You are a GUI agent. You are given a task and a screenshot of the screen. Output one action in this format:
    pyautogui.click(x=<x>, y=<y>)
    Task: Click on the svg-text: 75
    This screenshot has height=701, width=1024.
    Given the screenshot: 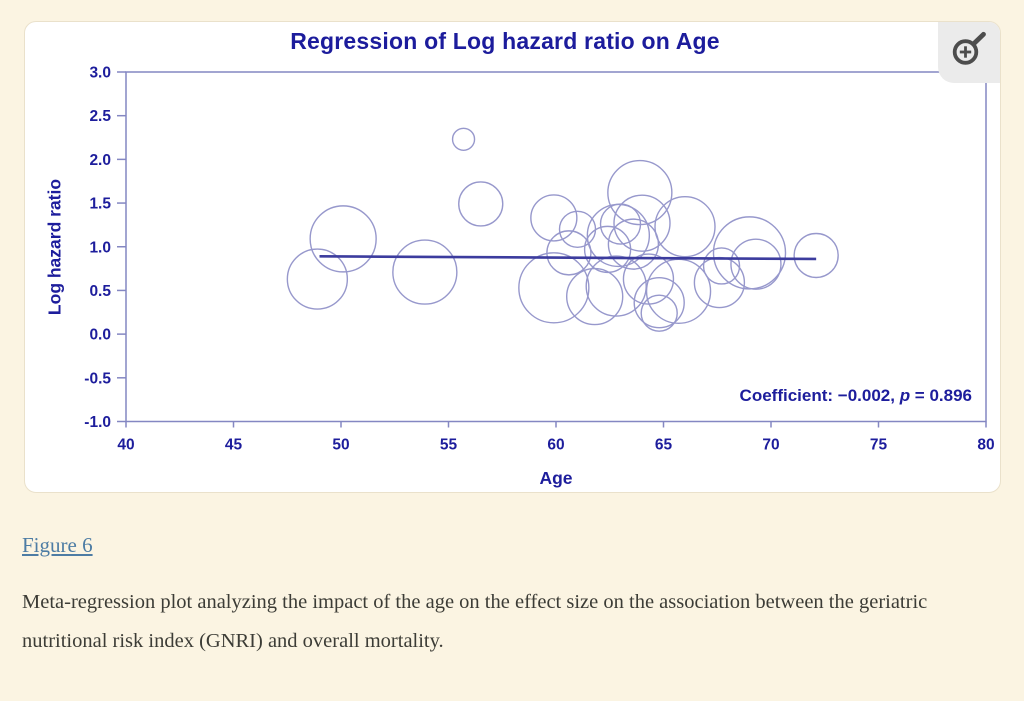 What is the action you would take?
    pyautogui.click(x=879, y=445)
    